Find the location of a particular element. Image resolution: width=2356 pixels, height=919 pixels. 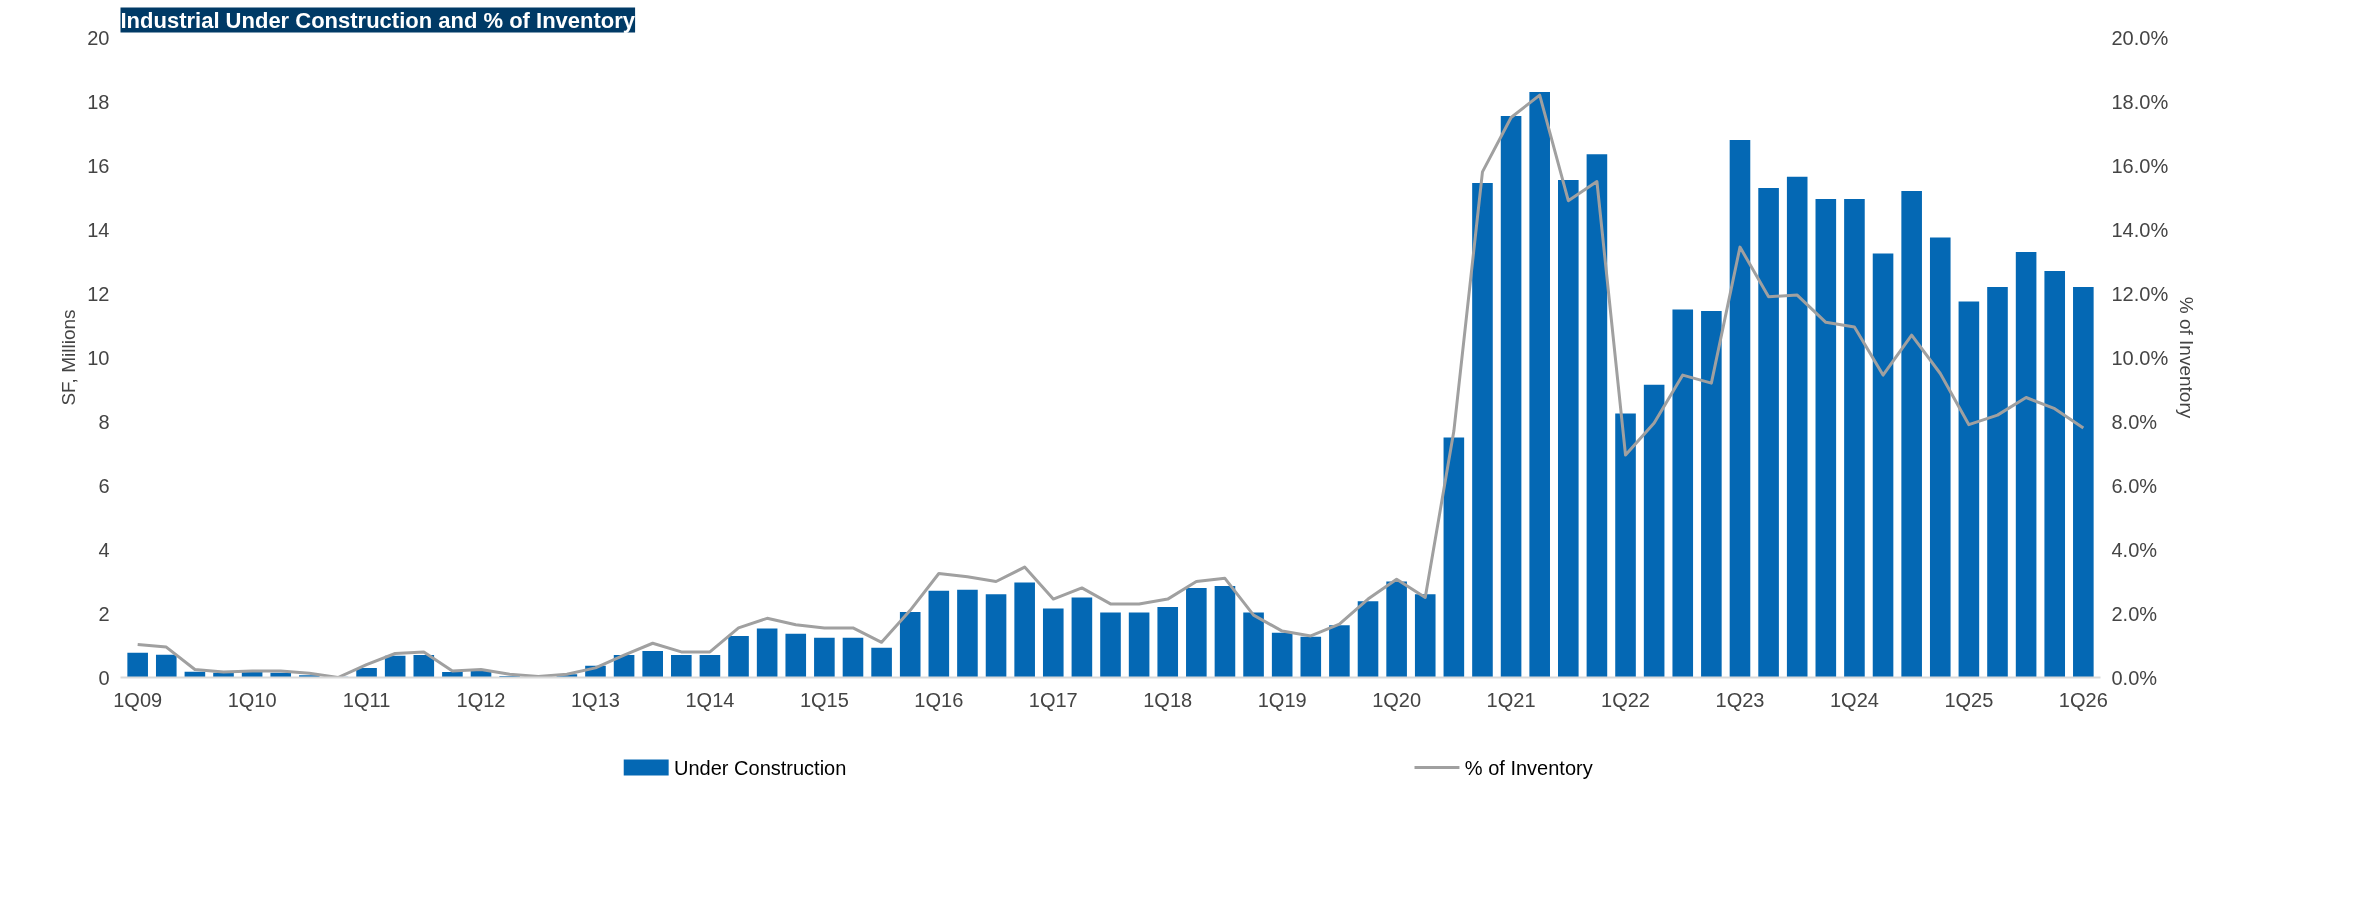

x-tick-label: 1Q17 is located at coordinates (1053, 699).